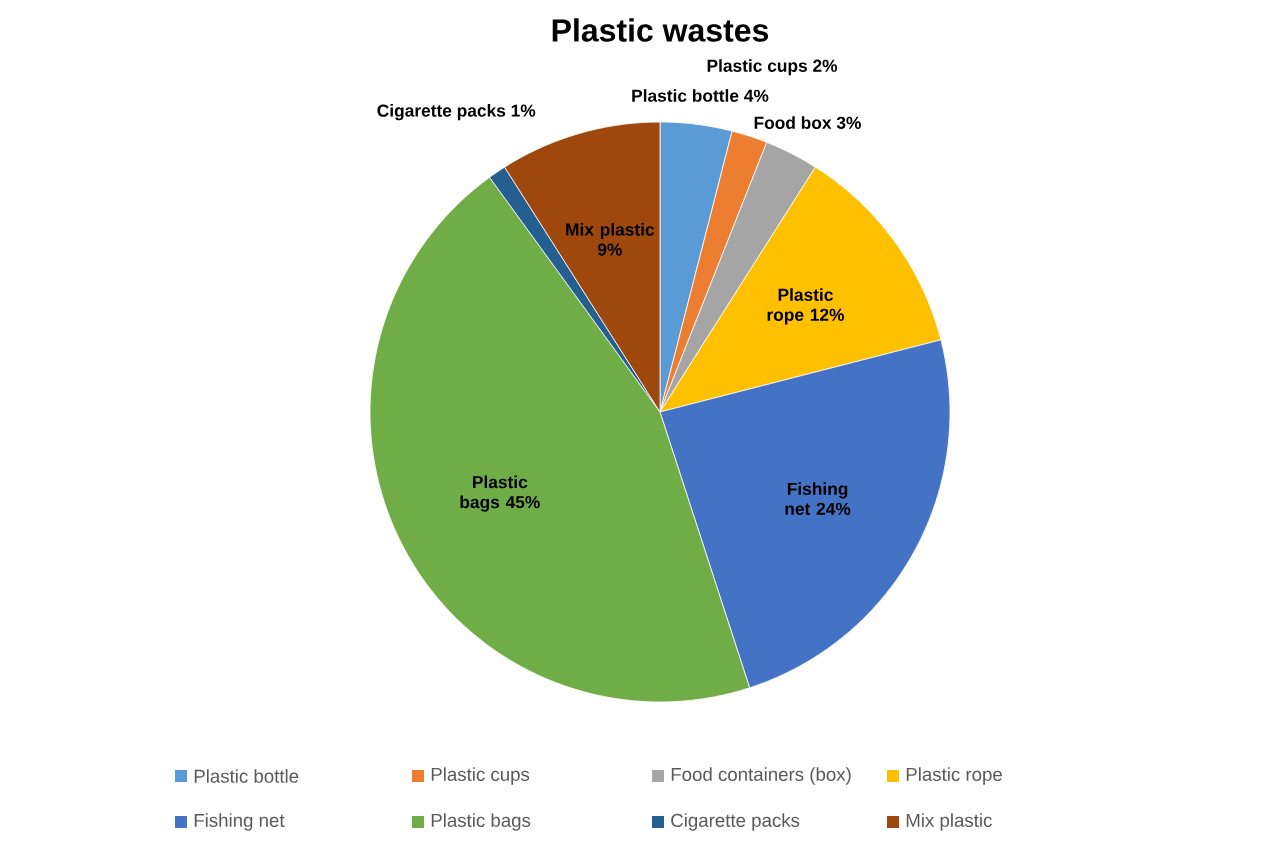 This screenshot has height=852, width=1282. I want to click on legend-label: Food containers (box), so click(761, 776).